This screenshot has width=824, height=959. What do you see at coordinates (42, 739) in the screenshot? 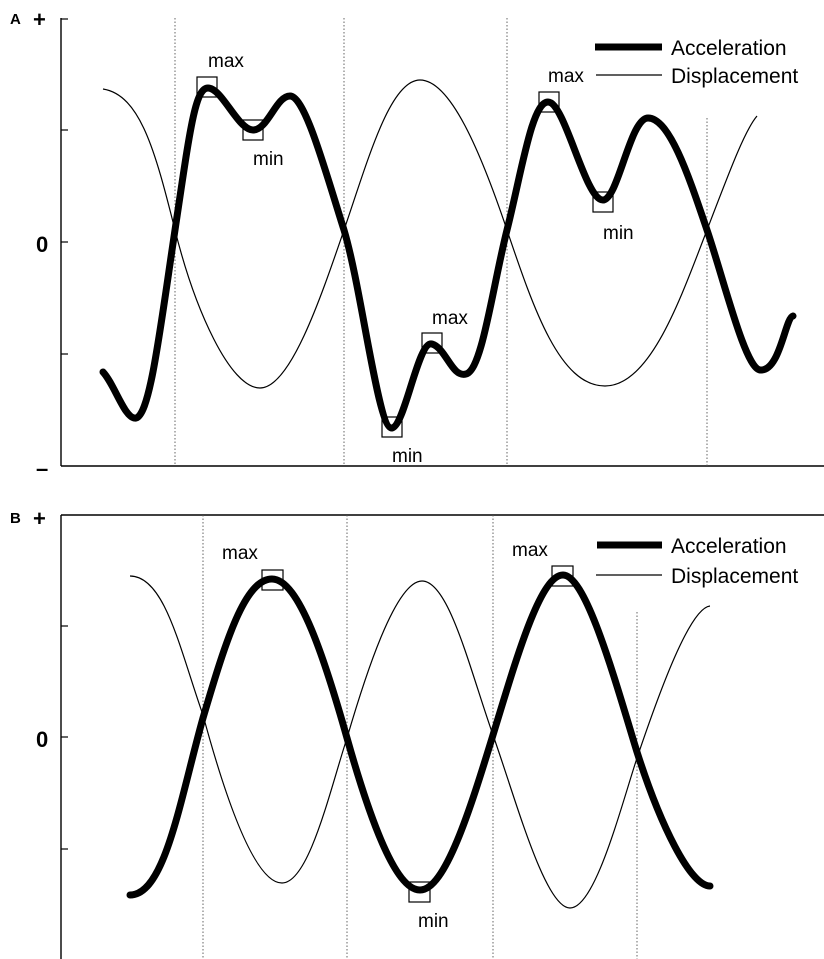
I see `panel-b-ytick-zero: 0` at bounding box center [42, 739].